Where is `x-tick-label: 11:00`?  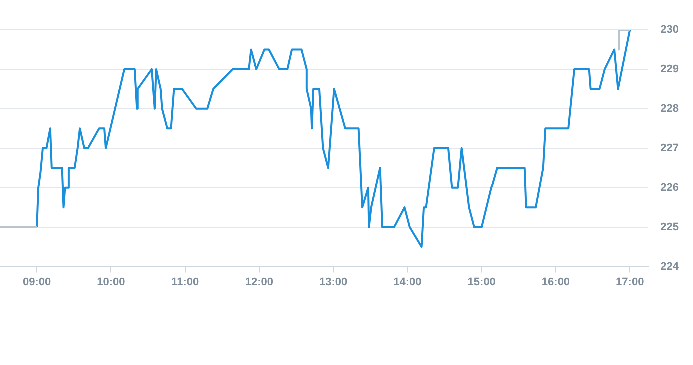 x-tick-label: 11:00 is located at coordinates (186, 282).